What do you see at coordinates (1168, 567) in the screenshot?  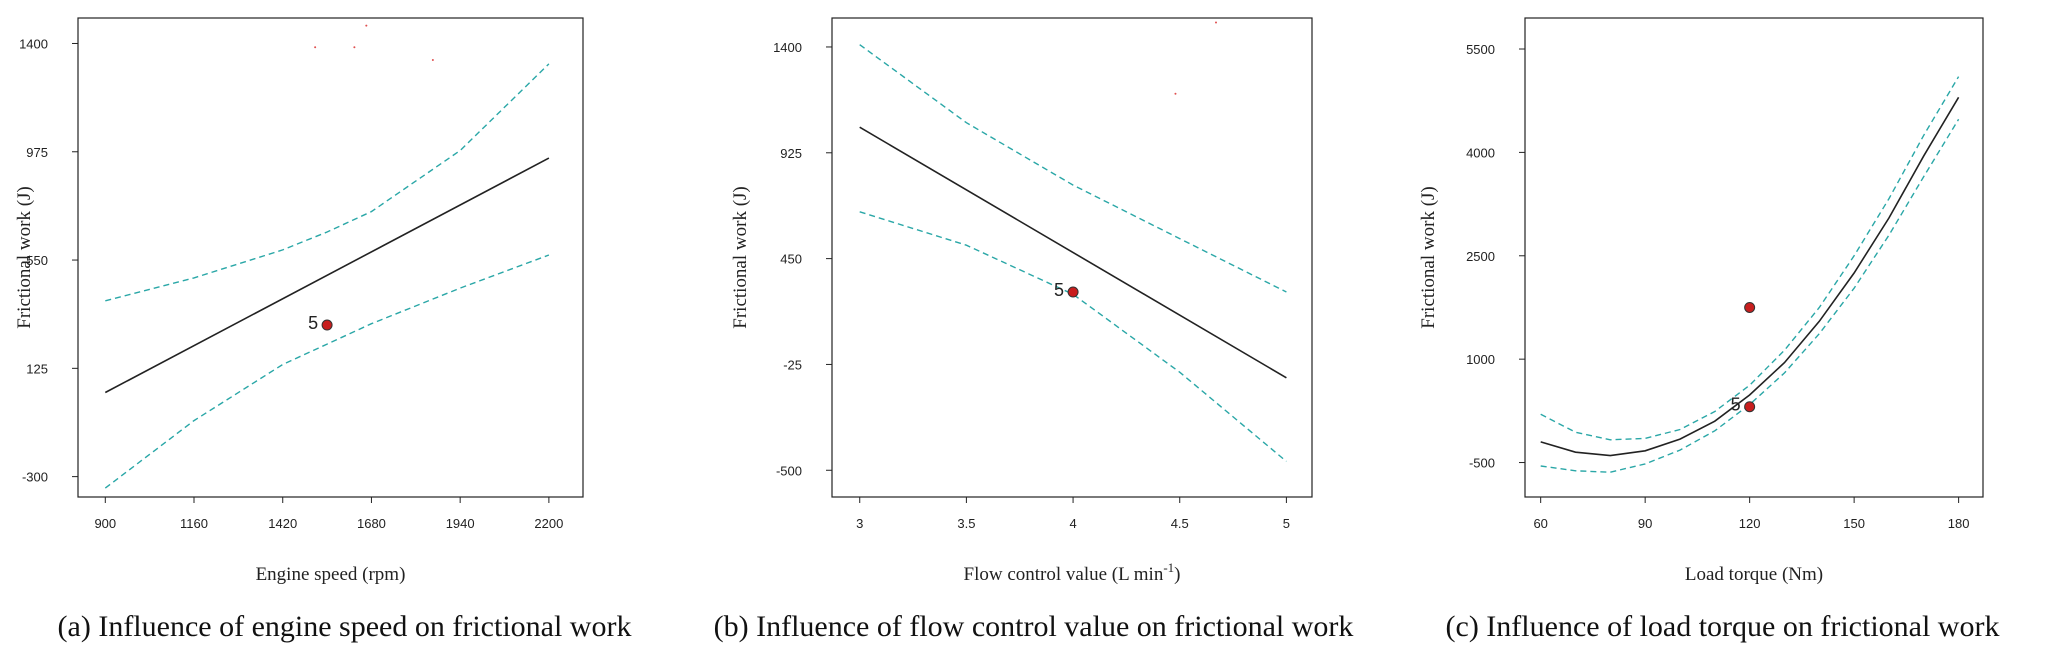 I see `x-axis-label-superscript: -1` at bounding box center [1168, 567].